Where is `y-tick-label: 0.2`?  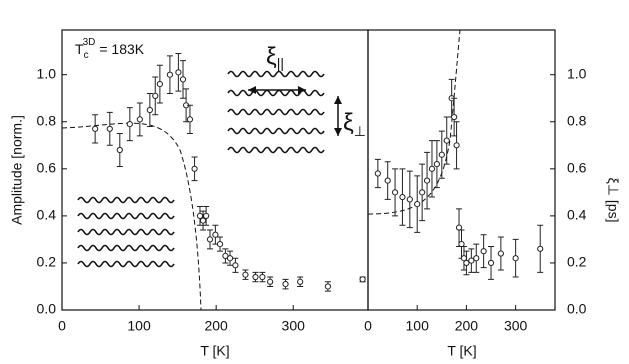 y-tick-label: 0.2 is located at coordinates (47, 262).